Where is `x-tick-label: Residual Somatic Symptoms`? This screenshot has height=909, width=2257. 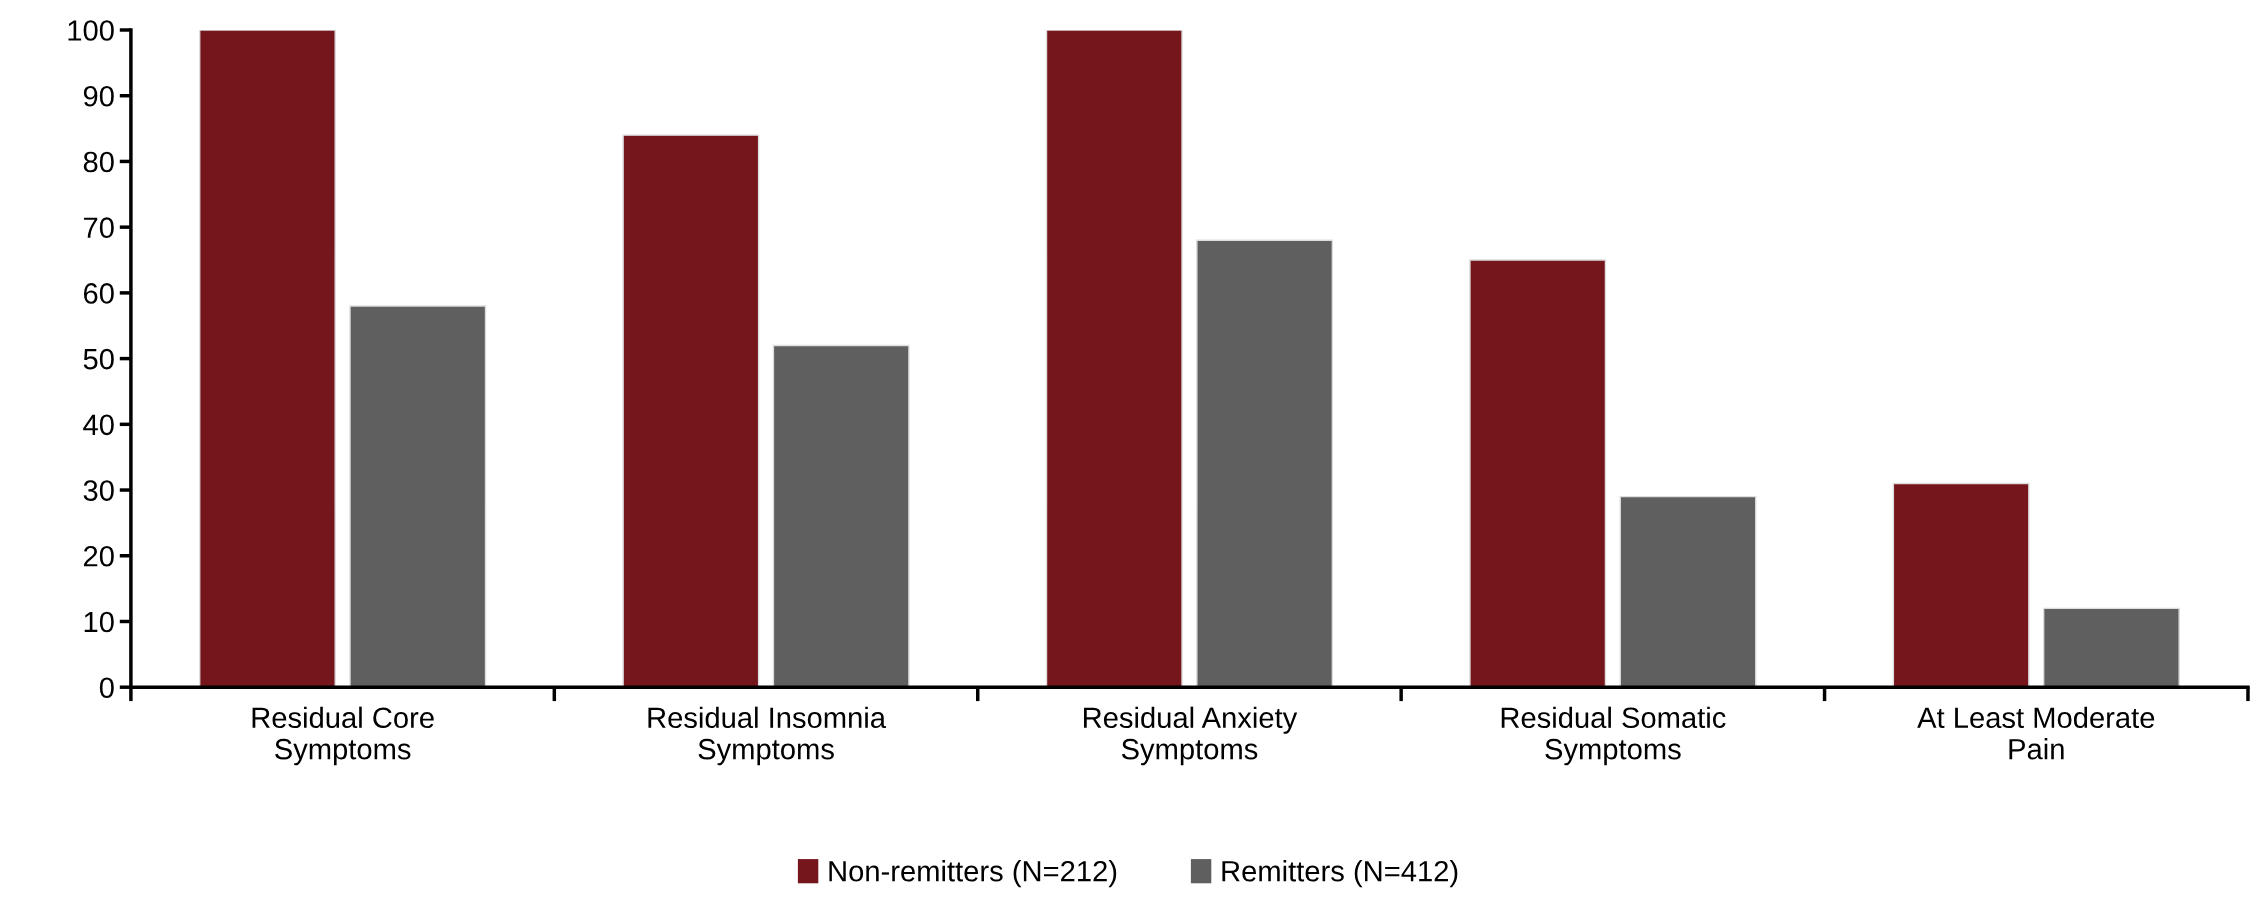 x-tick-label: Residual Somatic Symptoms is located at coordinates (1613, 736).